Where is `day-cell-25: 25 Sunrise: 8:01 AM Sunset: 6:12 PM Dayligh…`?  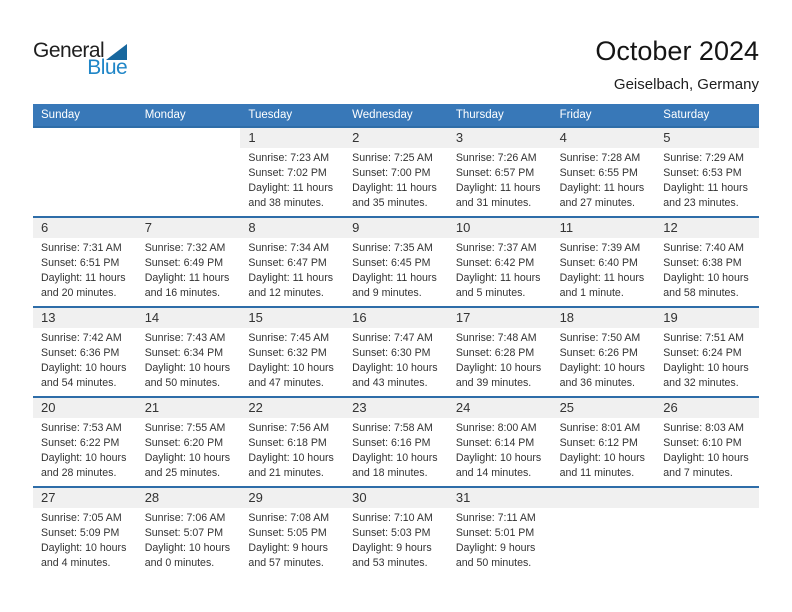 day-cell-25: 25 Sunrise: 8:01 AM Sunset: 6:12 PM Dayligh… is located at coordinates (603, 442).